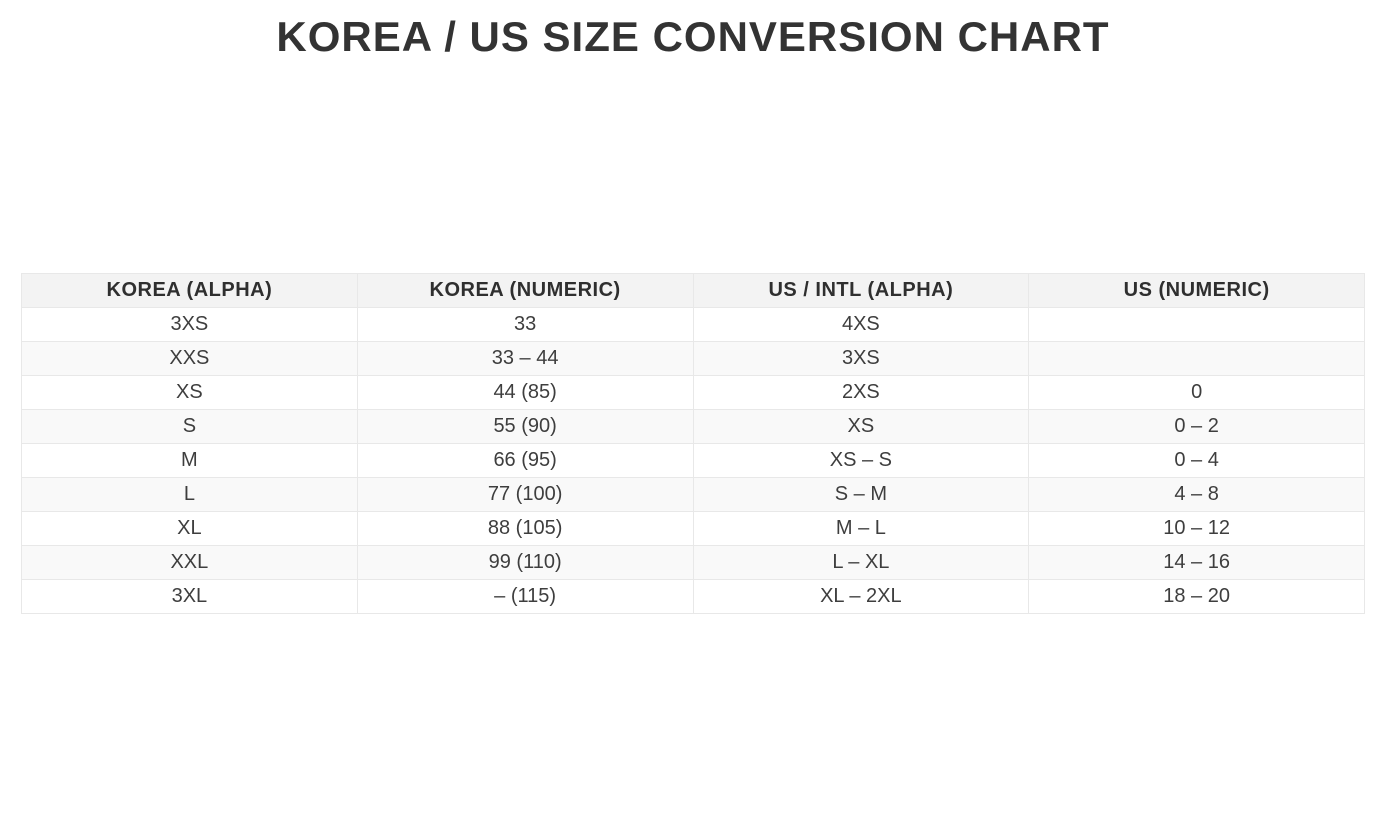 This screenshot has height=835, width=1386. I want to click on table-row: XS 44 (85) 2XS 0, so click(693, 392).